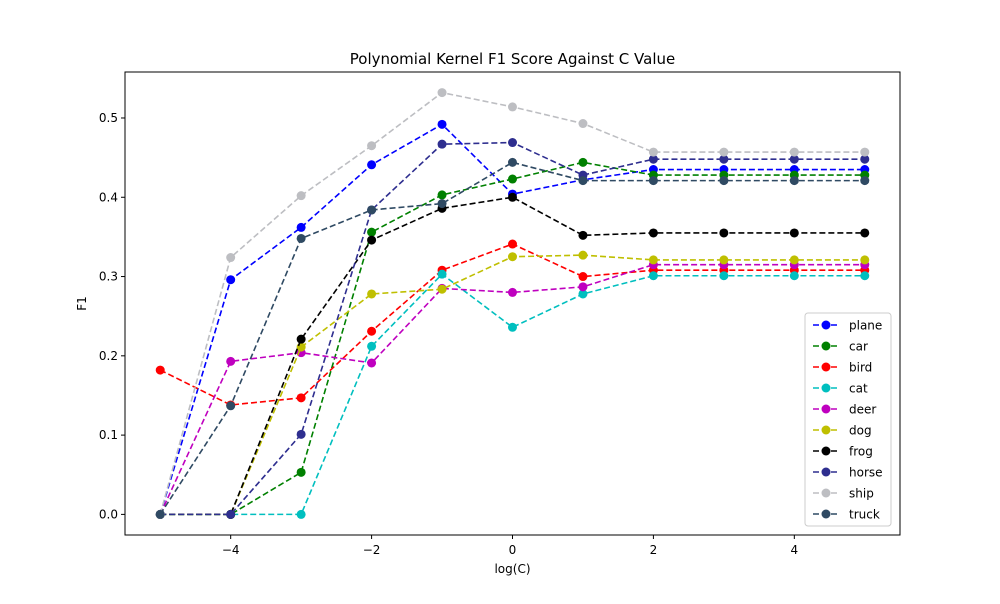 The width and height of the screenshot is (1000, 604). Describe the element at coordinates (826, 325) in the screenshot. I see `legend-marker-plane` at that location.